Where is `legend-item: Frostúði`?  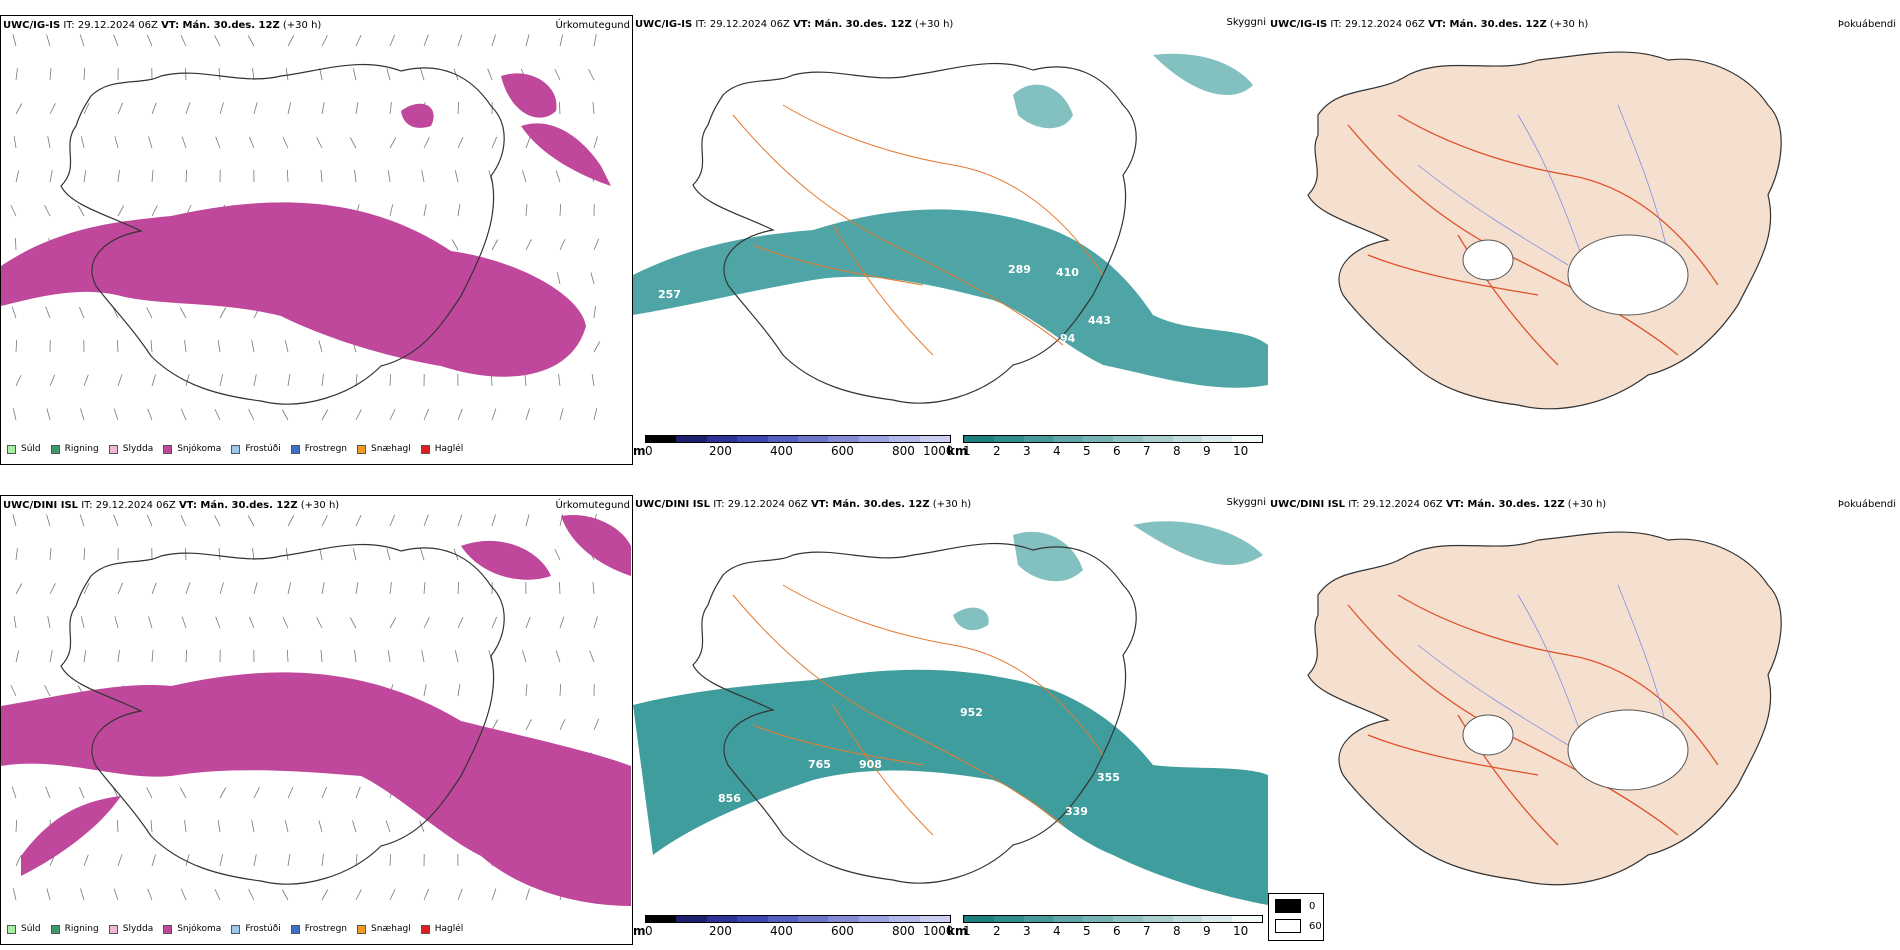
legend-item: Frostúði is located at coordinates (256, 449).